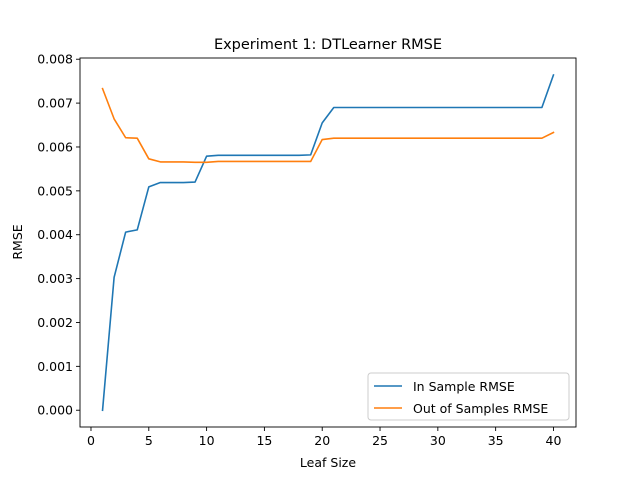 This screenshot has height=480, width=640. What do you see at coordinates (380, 440) in the screenshot?
I see `x-tick-label: 25` at bounding box center [380, 440].